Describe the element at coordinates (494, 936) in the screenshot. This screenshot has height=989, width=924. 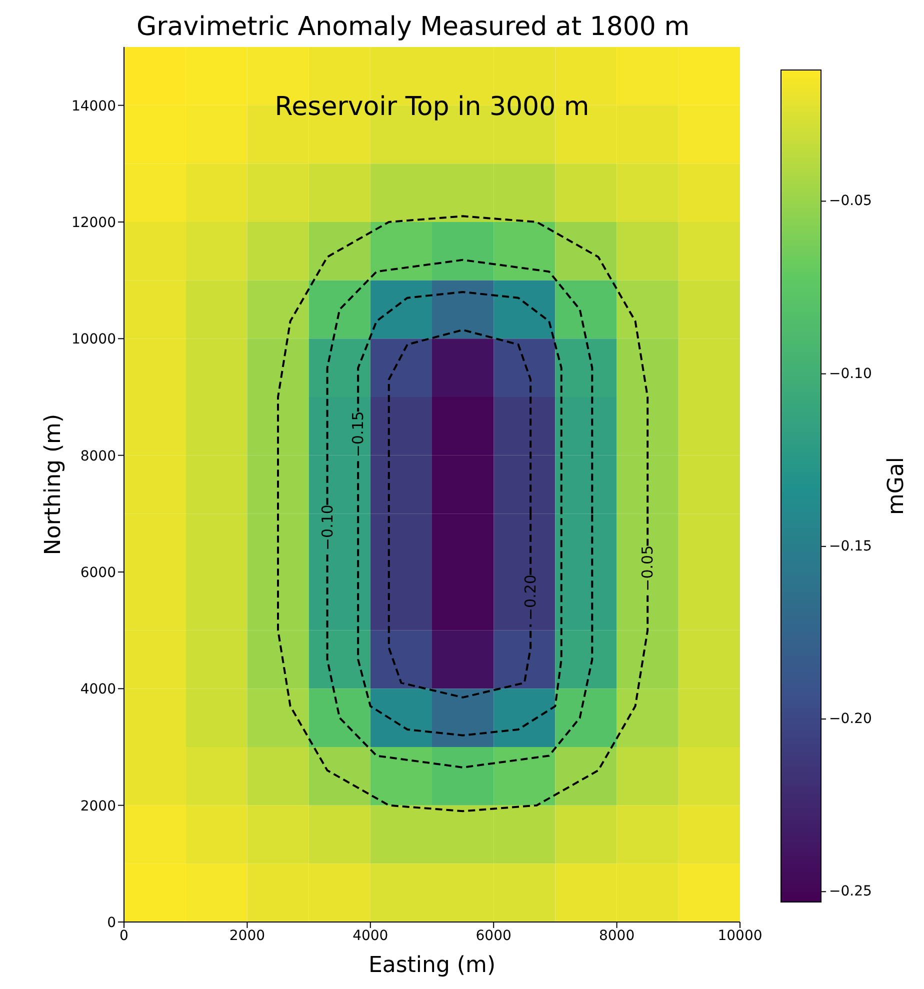
I see `x-tick-label: 6000` at that location.